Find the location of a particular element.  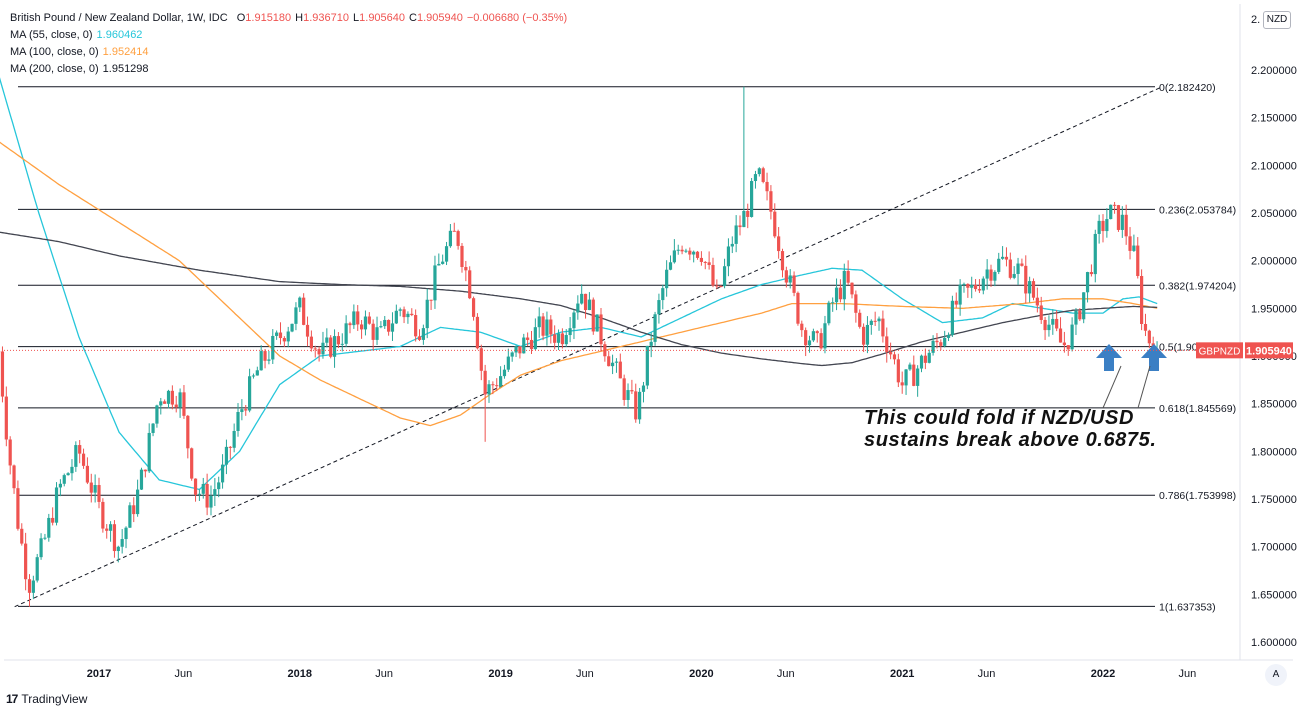

ma55-legend: MA (55, close, 0)1.960462 is located at coordinates (288, 35).